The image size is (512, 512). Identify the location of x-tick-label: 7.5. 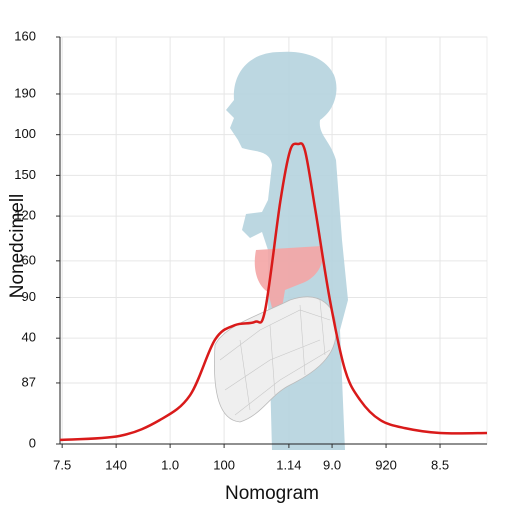
(62, 464).